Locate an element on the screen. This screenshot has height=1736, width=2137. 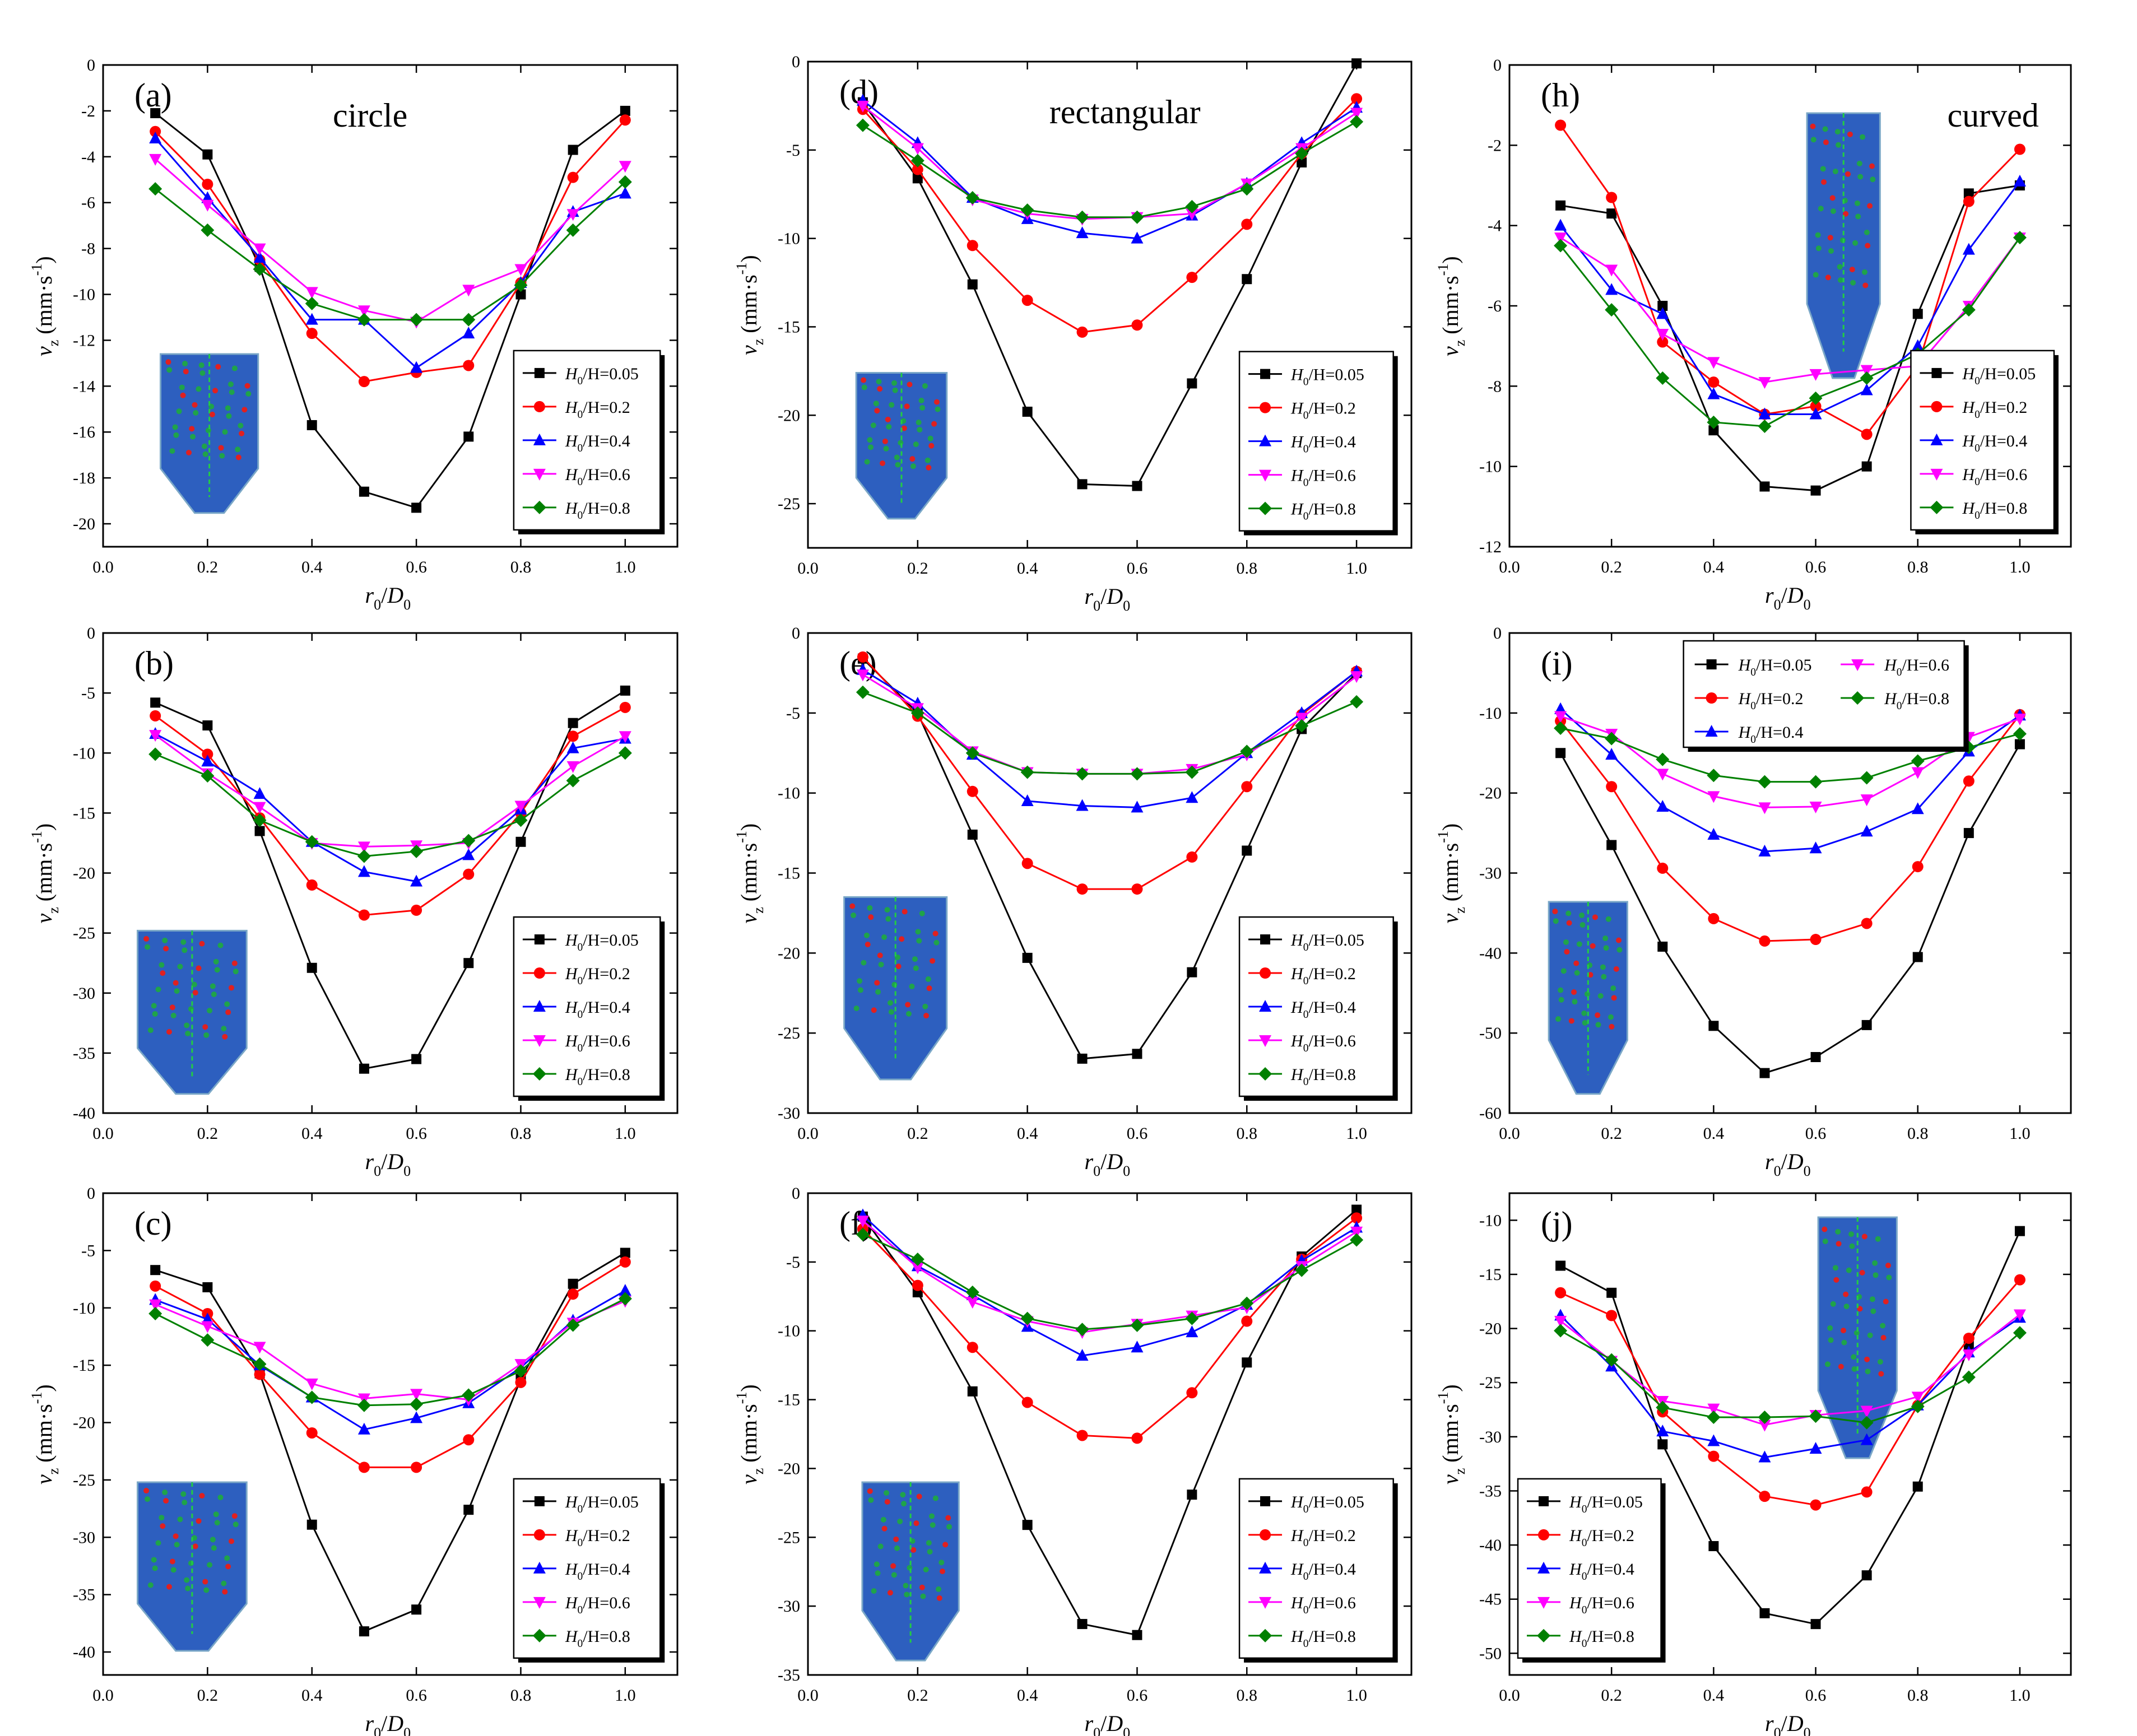
y-tick-label: -35 is located at coordinates (1490, 1491).